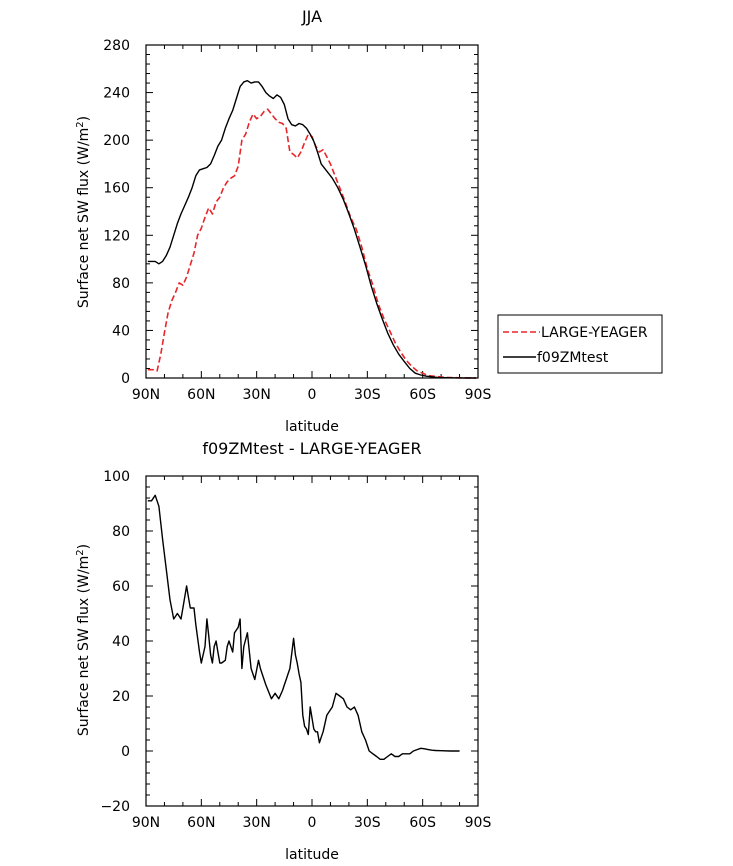 The image size is (733, 866). Describe the element at coordinates (115, 807) in the screenshot. I see `y-tick-label: −20` at that location.